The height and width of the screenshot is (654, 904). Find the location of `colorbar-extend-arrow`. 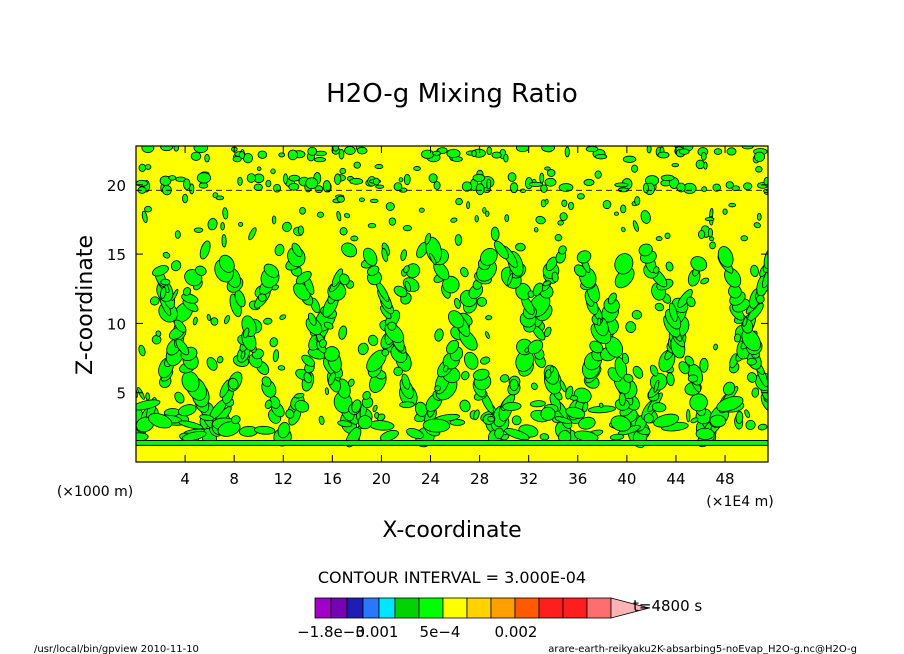

colorbar-extend-arrow is located at coordinates (630, 608).